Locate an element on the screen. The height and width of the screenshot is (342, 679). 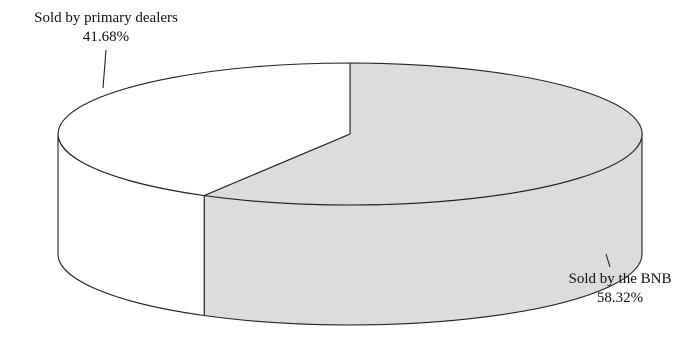
leader-line-primary-dealers is located at coordinates (104, 69).